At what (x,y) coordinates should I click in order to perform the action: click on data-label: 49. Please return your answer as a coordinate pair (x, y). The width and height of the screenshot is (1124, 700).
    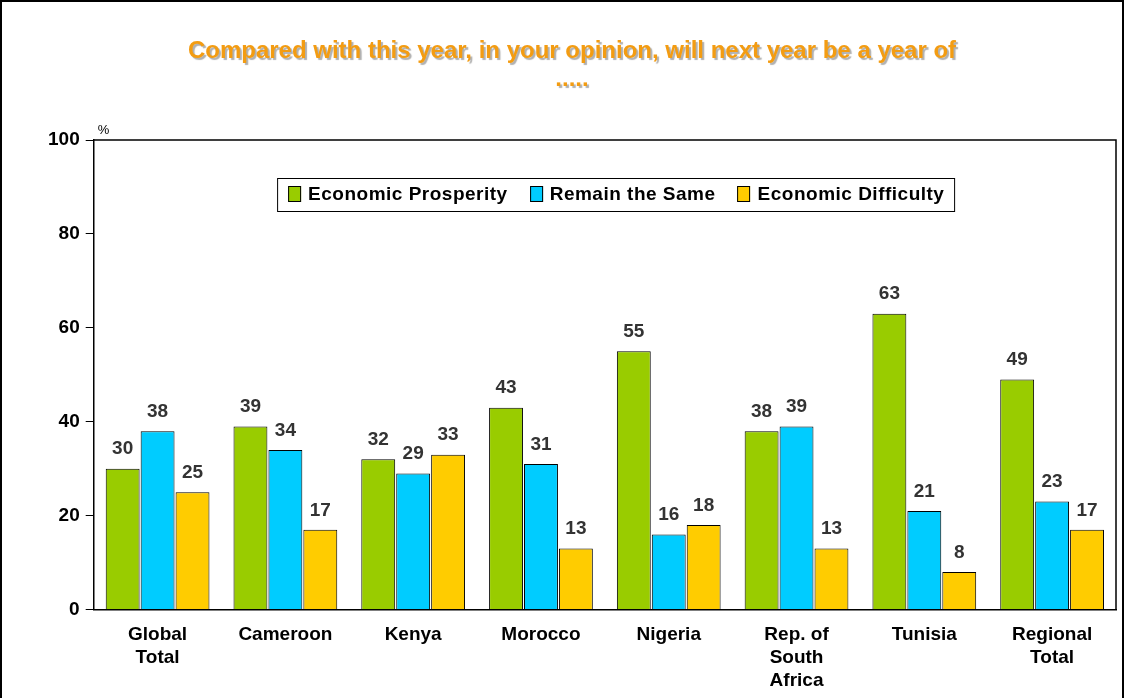
    Looking at the image, I should click on (1017, 359).